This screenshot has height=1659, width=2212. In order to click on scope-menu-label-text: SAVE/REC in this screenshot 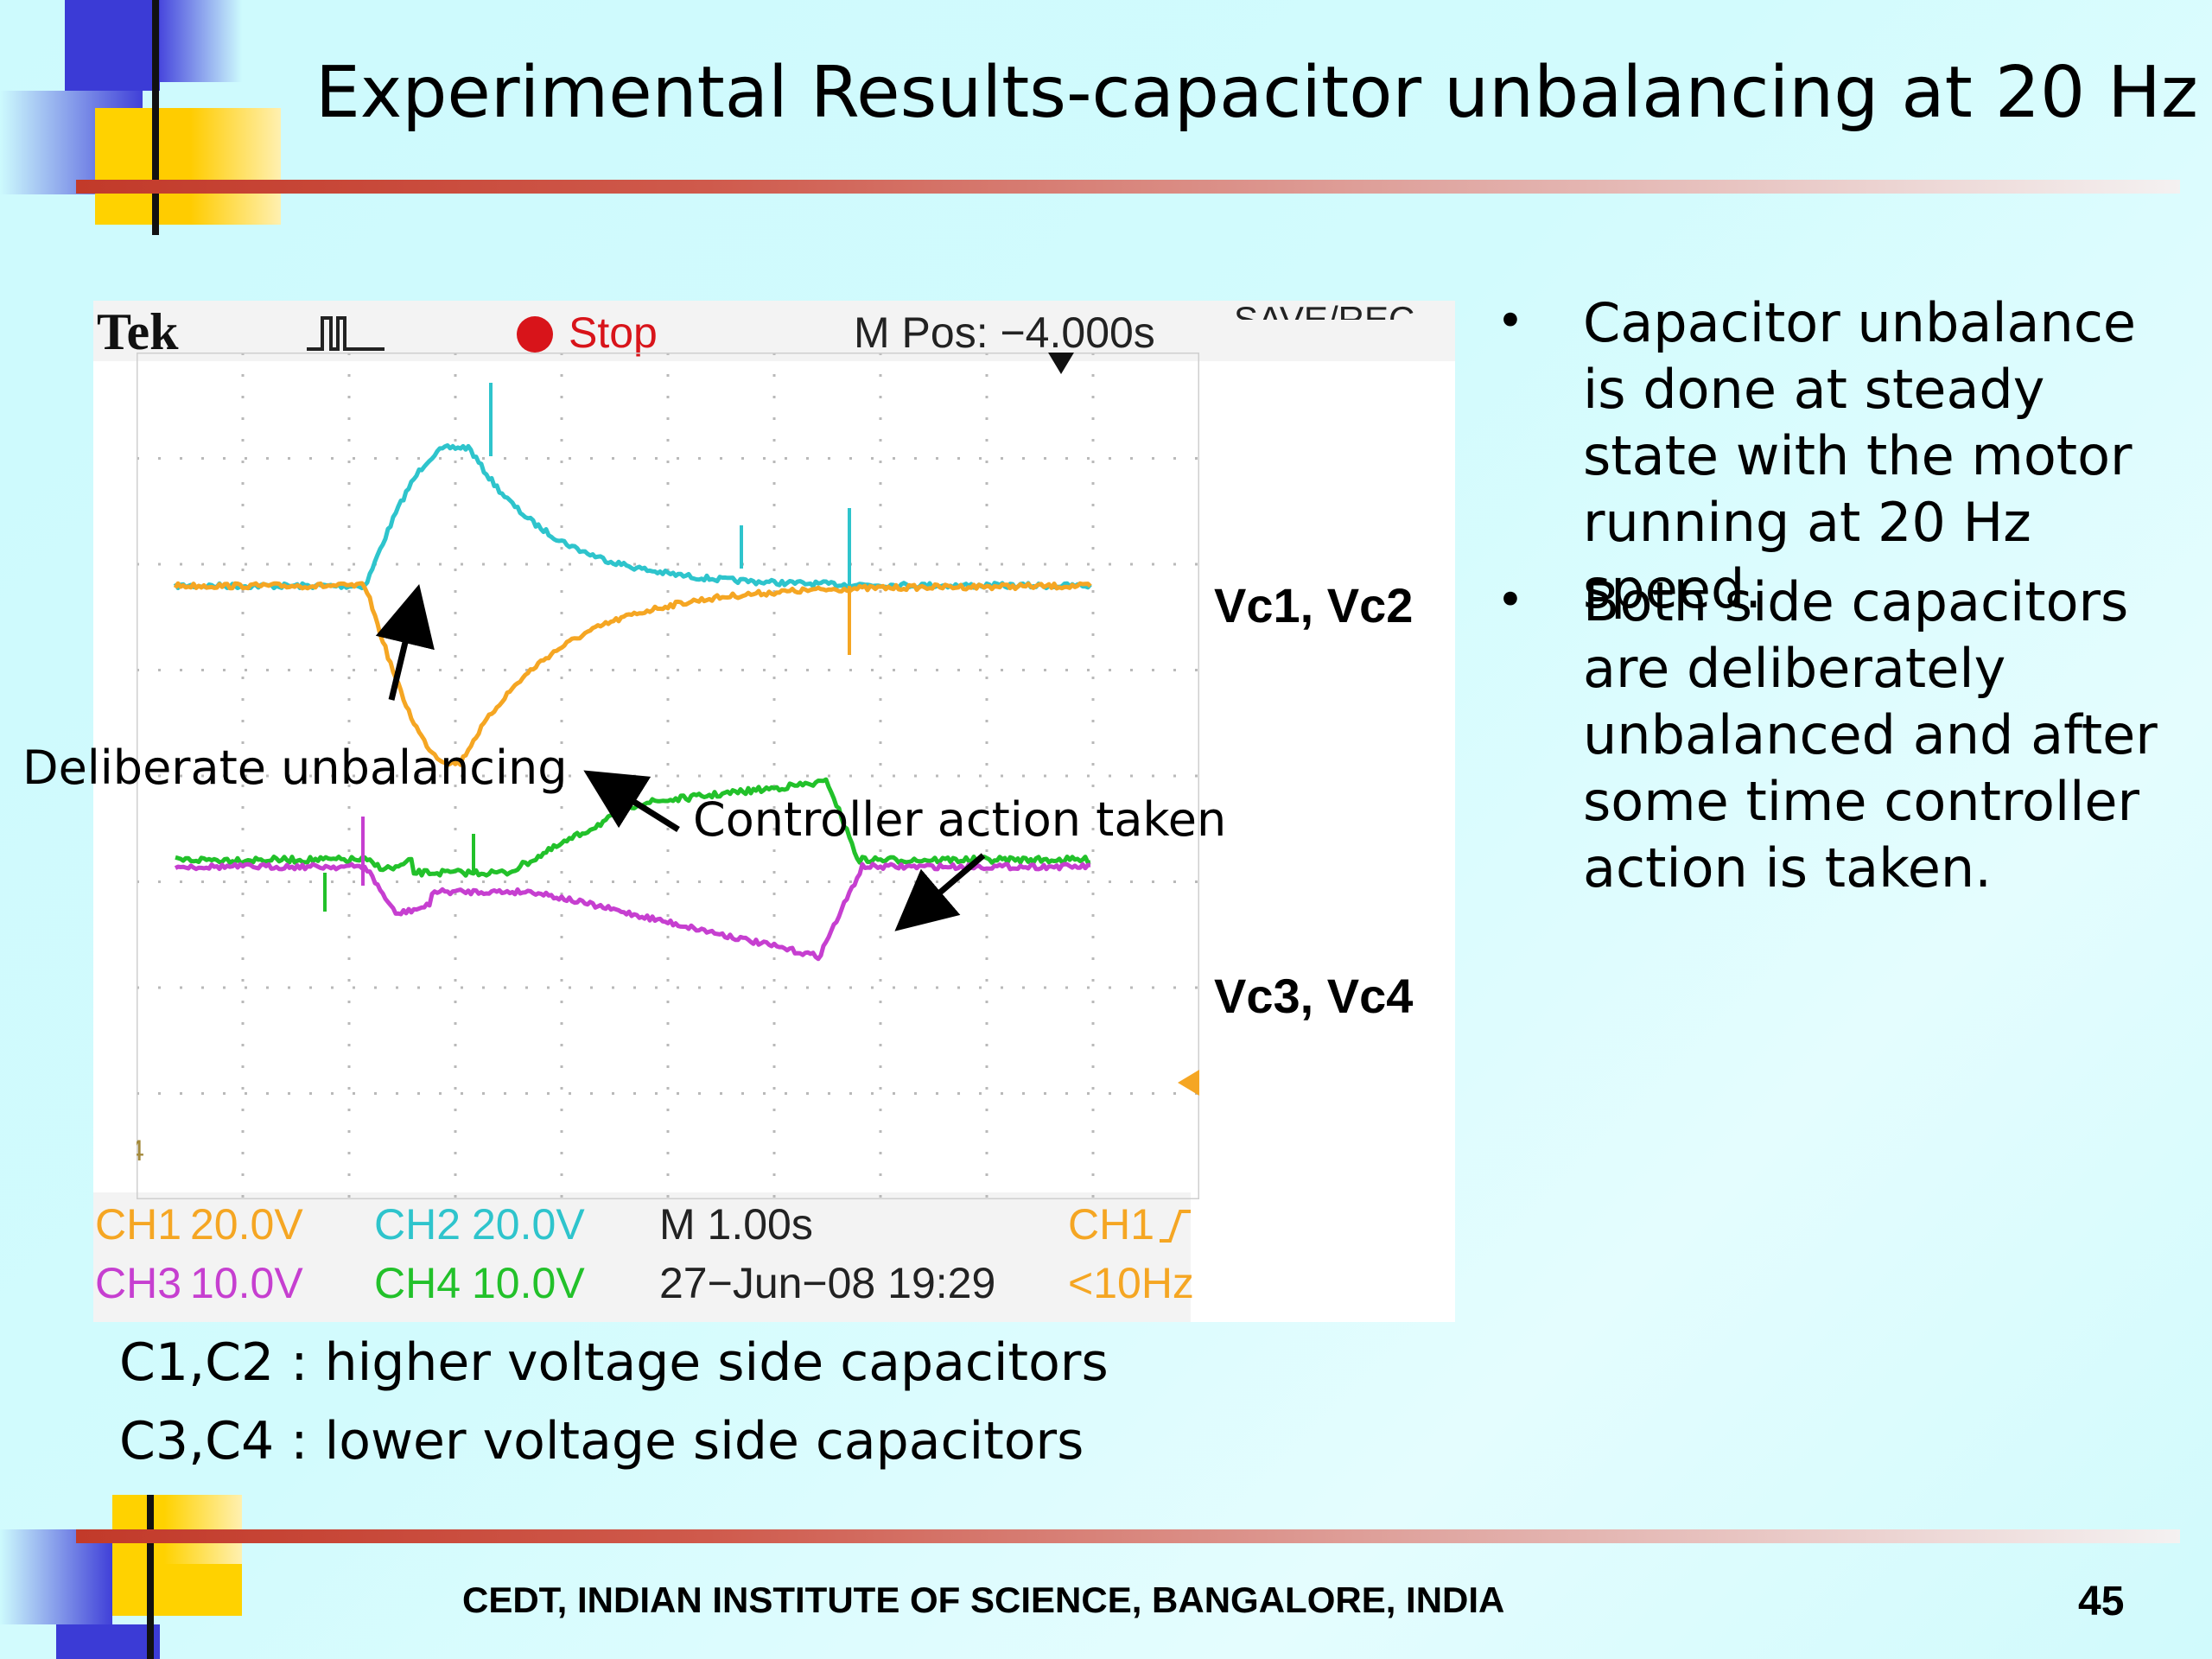, I will do `click(1324, 309)`.